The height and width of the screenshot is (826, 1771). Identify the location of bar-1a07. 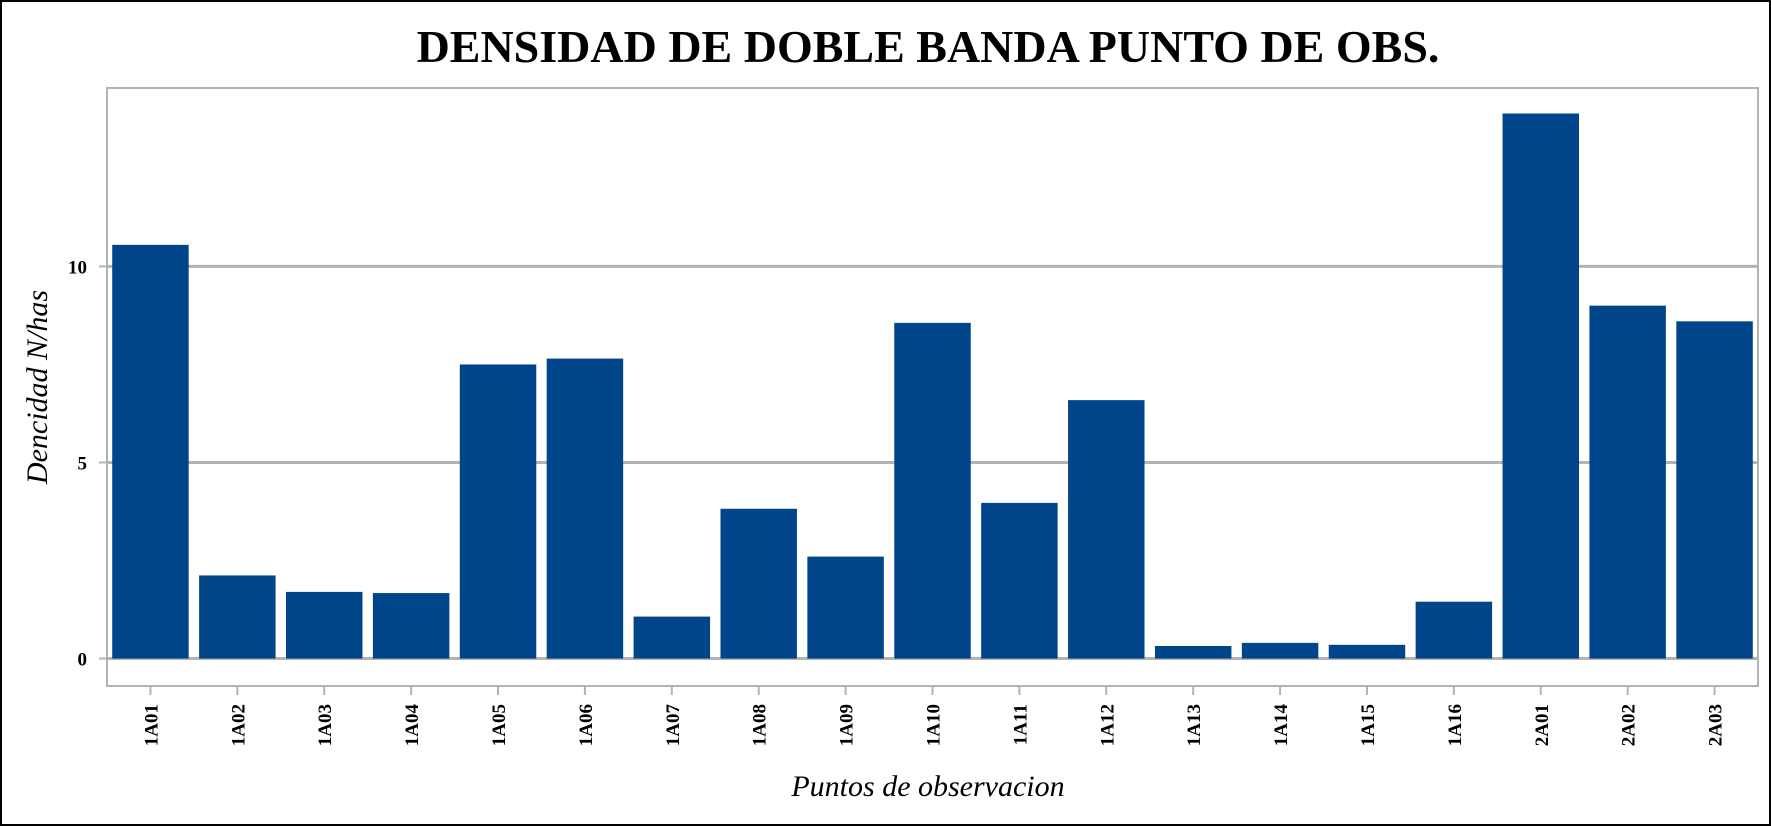
(672, 637).